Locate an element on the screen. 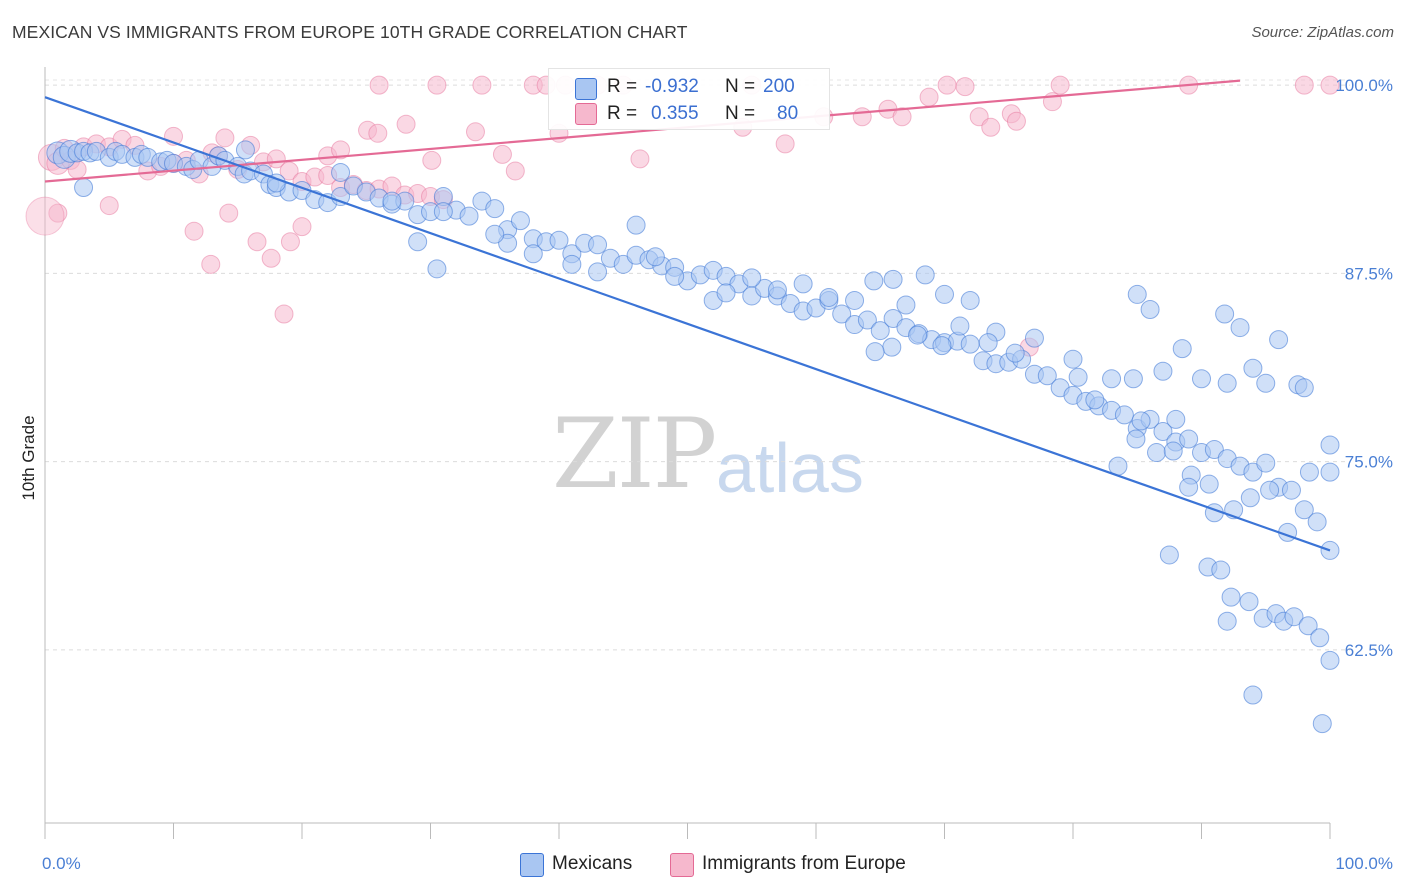  stats-legend: R = -0.932 N = 200 R = 0.355 N = 80 is located at coordinates (689, 99).